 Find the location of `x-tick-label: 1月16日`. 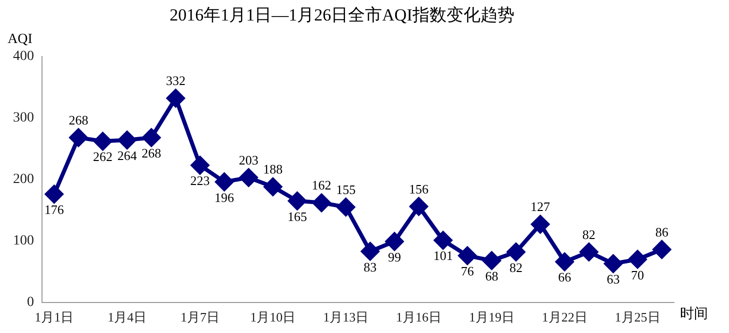

x-tick-label: 1月16日 is located at coordinates (419, 317).